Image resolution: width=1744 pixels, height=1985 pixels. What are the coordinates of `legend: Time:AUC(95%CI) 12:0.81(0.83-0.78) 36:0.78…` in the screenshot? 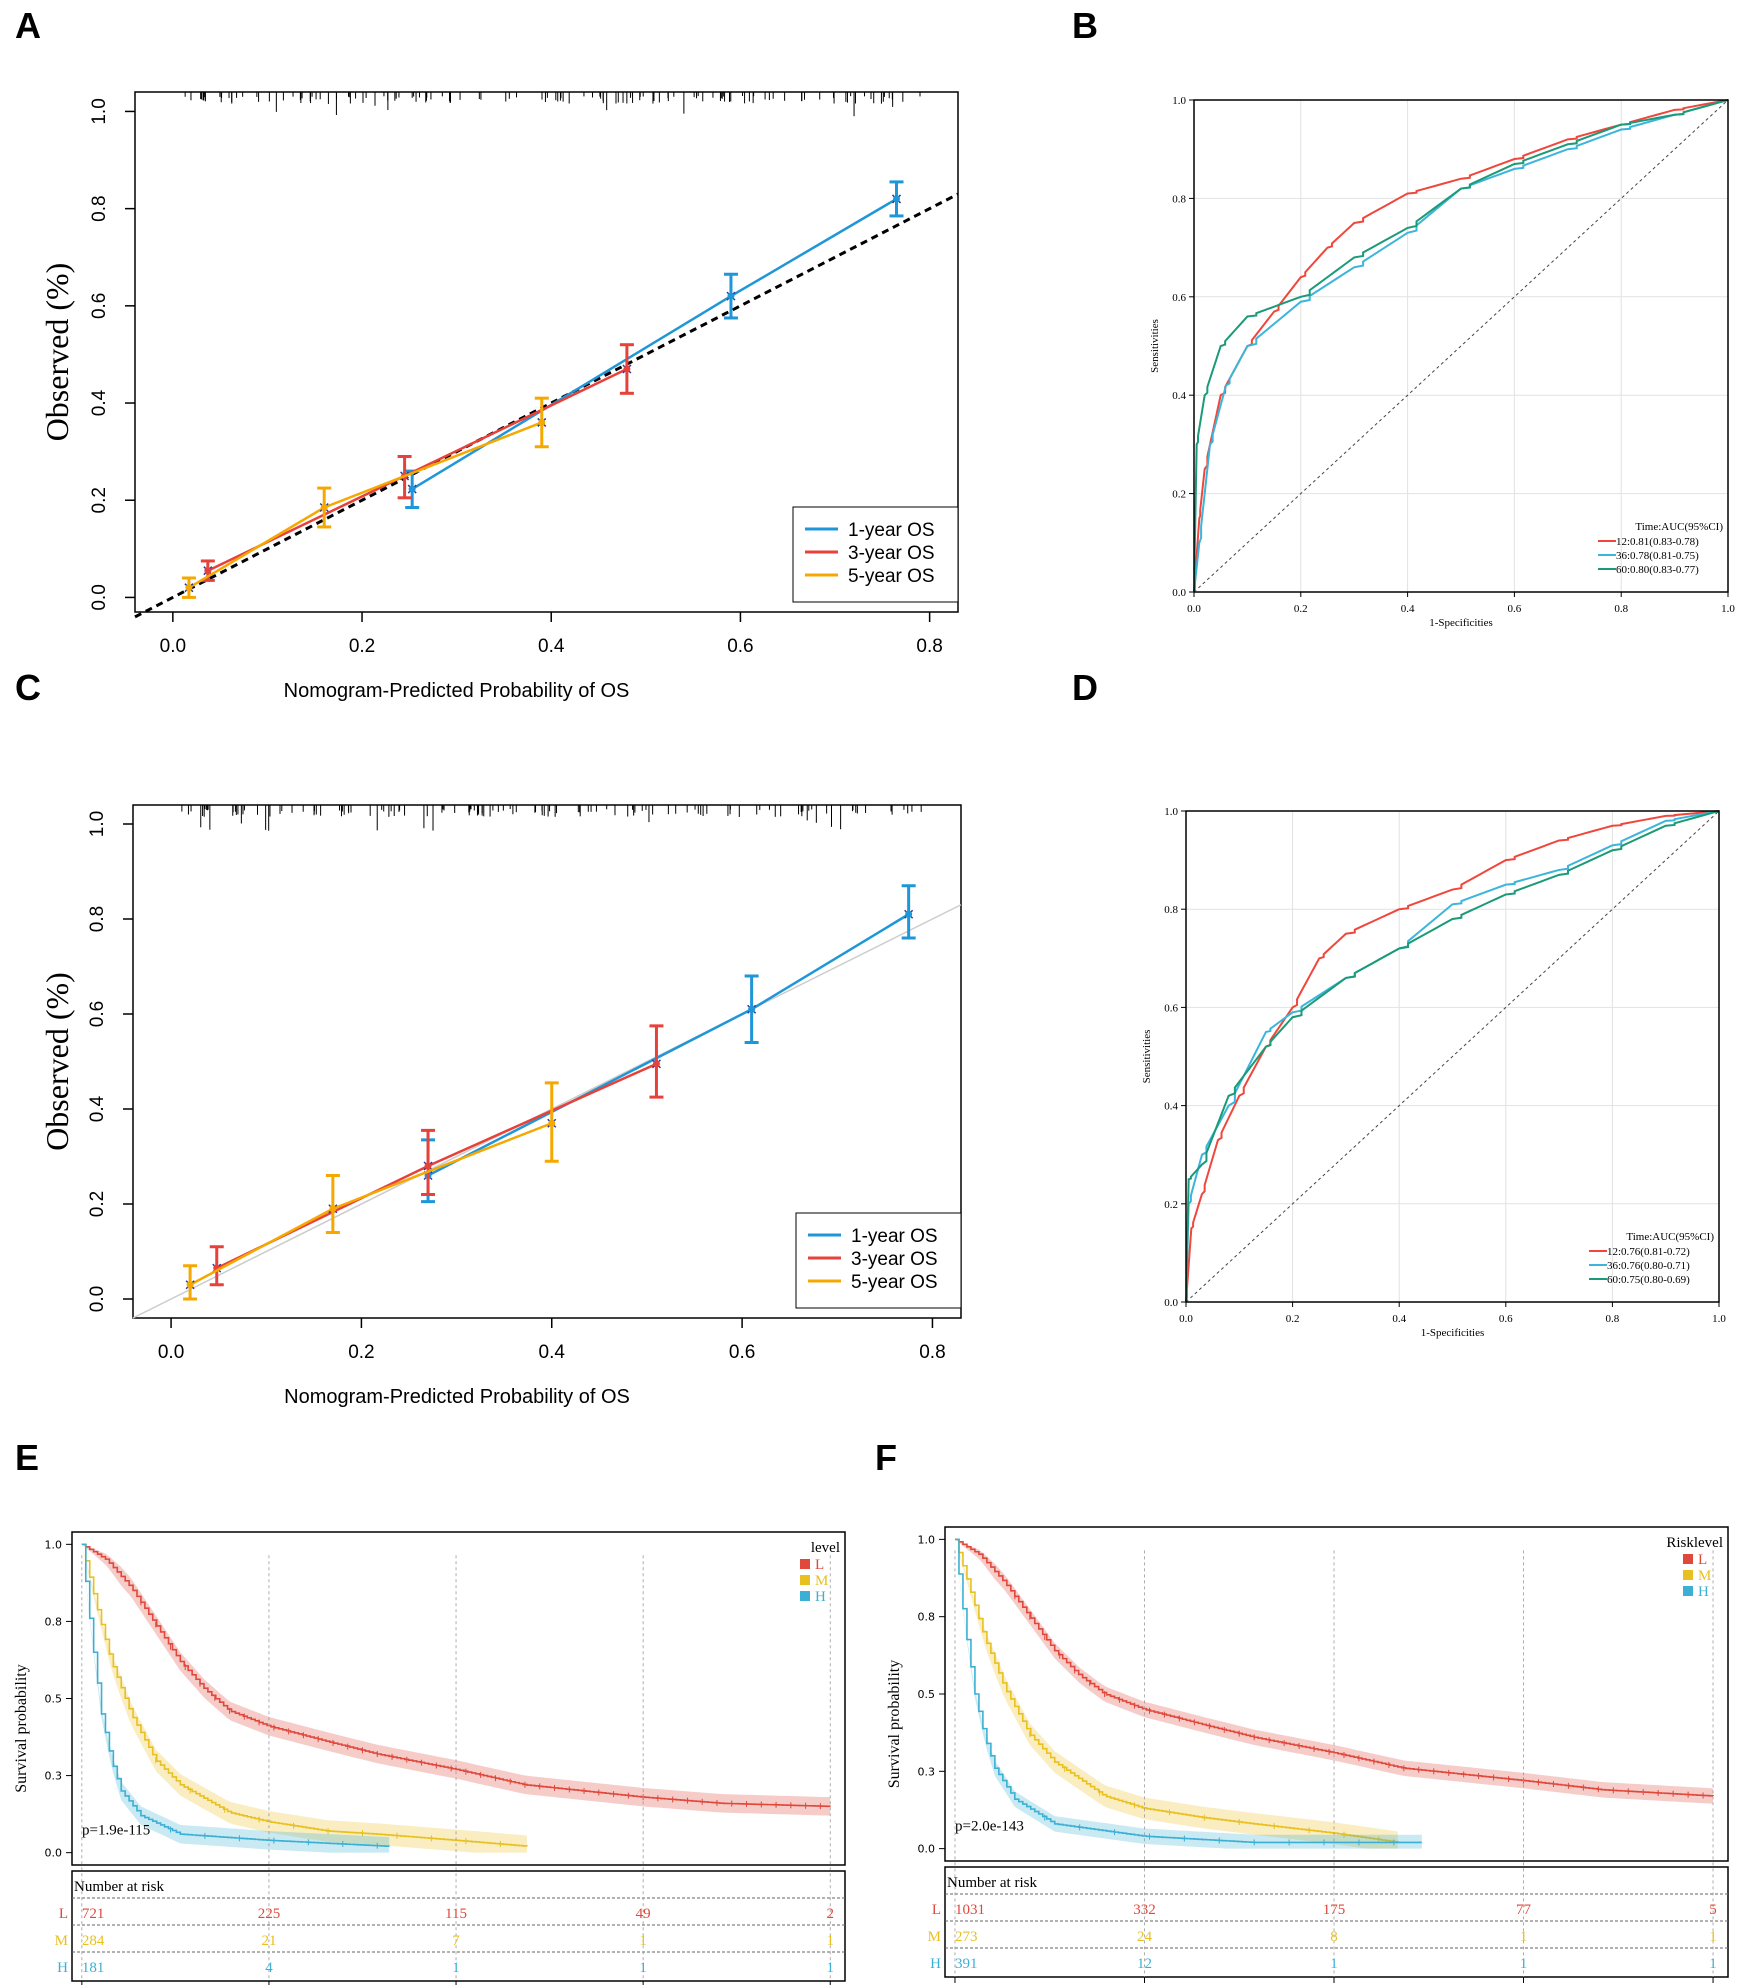 It's located at (1660, 548).